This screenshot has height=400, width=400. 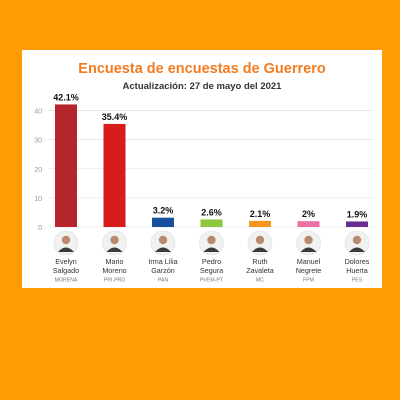 I want to click on candidate-last-name: Moreno, so click(x=114, y=270).